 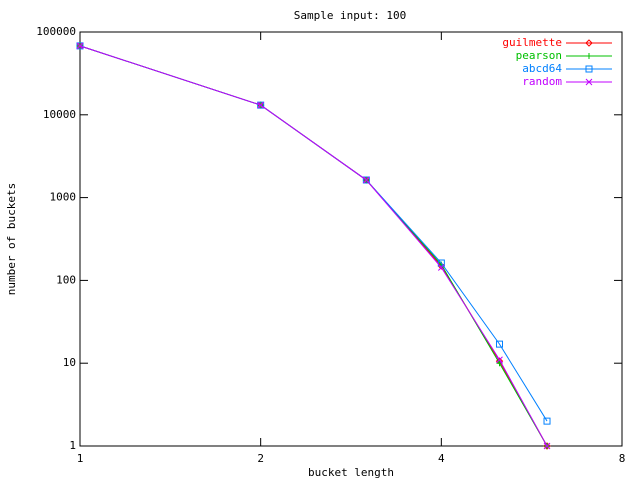 I want to click on legend-label: guilmette, so click(x=532, y=42).